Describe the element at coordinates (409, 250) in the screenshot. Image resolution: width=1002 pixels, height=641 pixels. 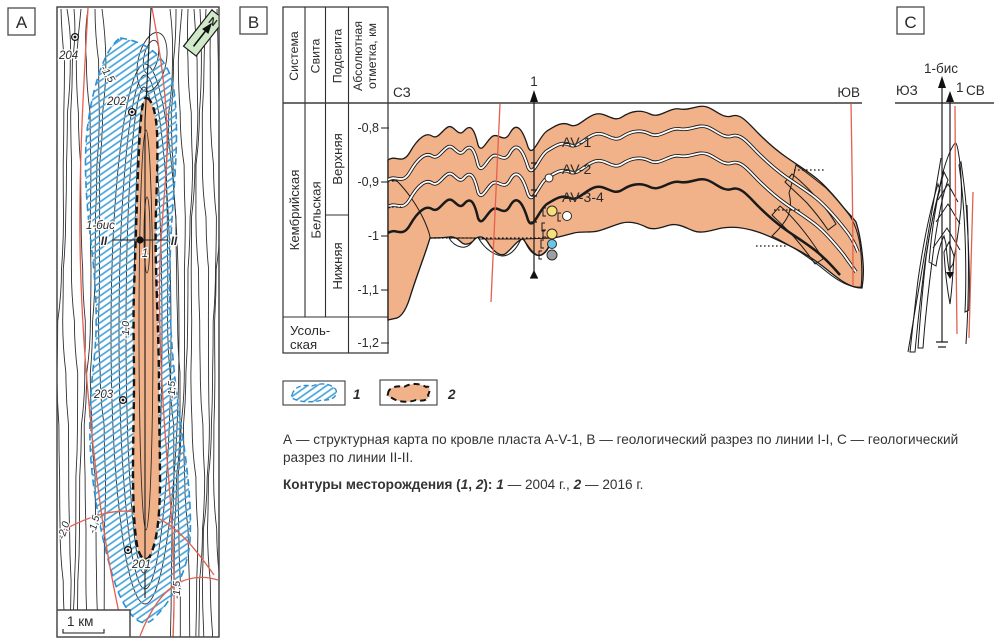
I see `water-zone-left` at that location.